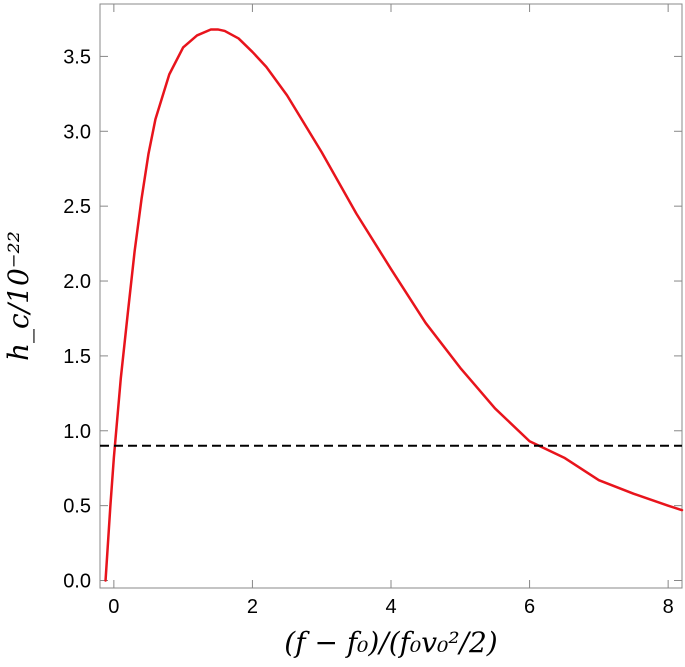 The width and height of the screenshot is (685, 667). I want to click on y-tick-label: 2.5, so click(77, 207).